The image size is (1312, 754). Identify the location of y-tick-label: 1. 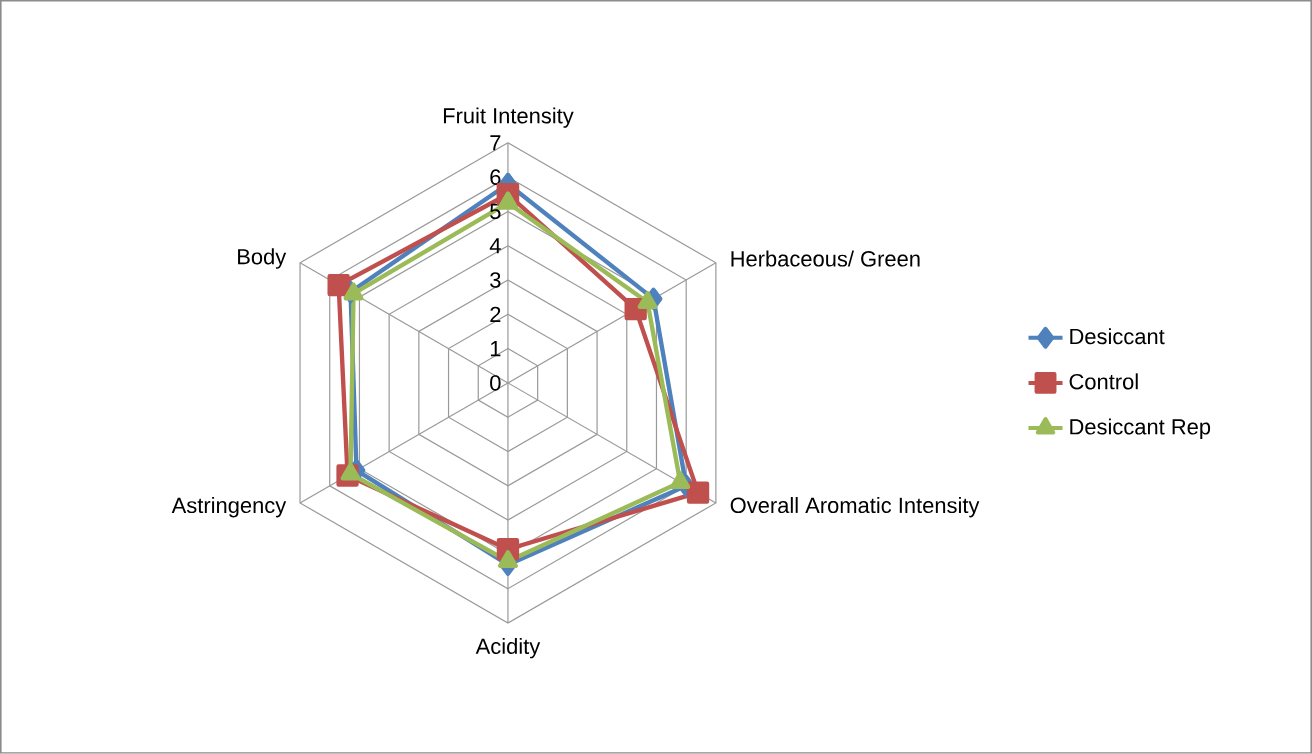
(495, 349).